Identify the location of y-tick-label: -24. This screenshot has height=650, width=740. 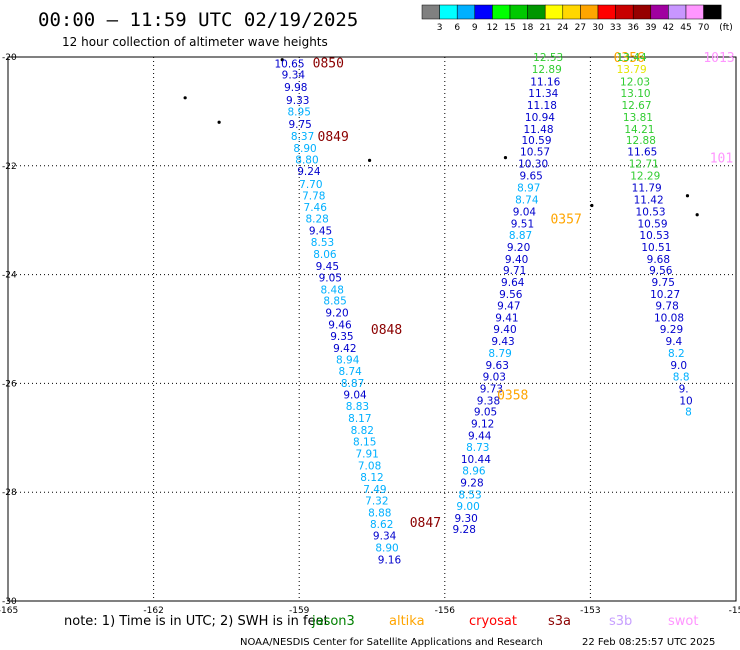
(9, 276).